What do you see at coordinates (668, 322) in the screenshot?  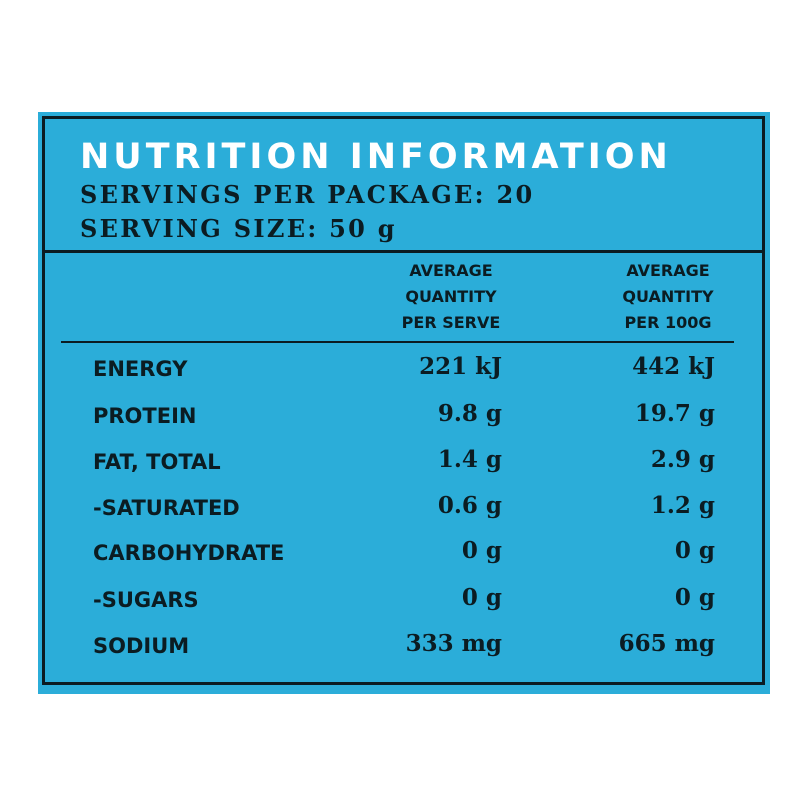 I see `column-header-line: PER 100G` at bounding box center [668, 322].